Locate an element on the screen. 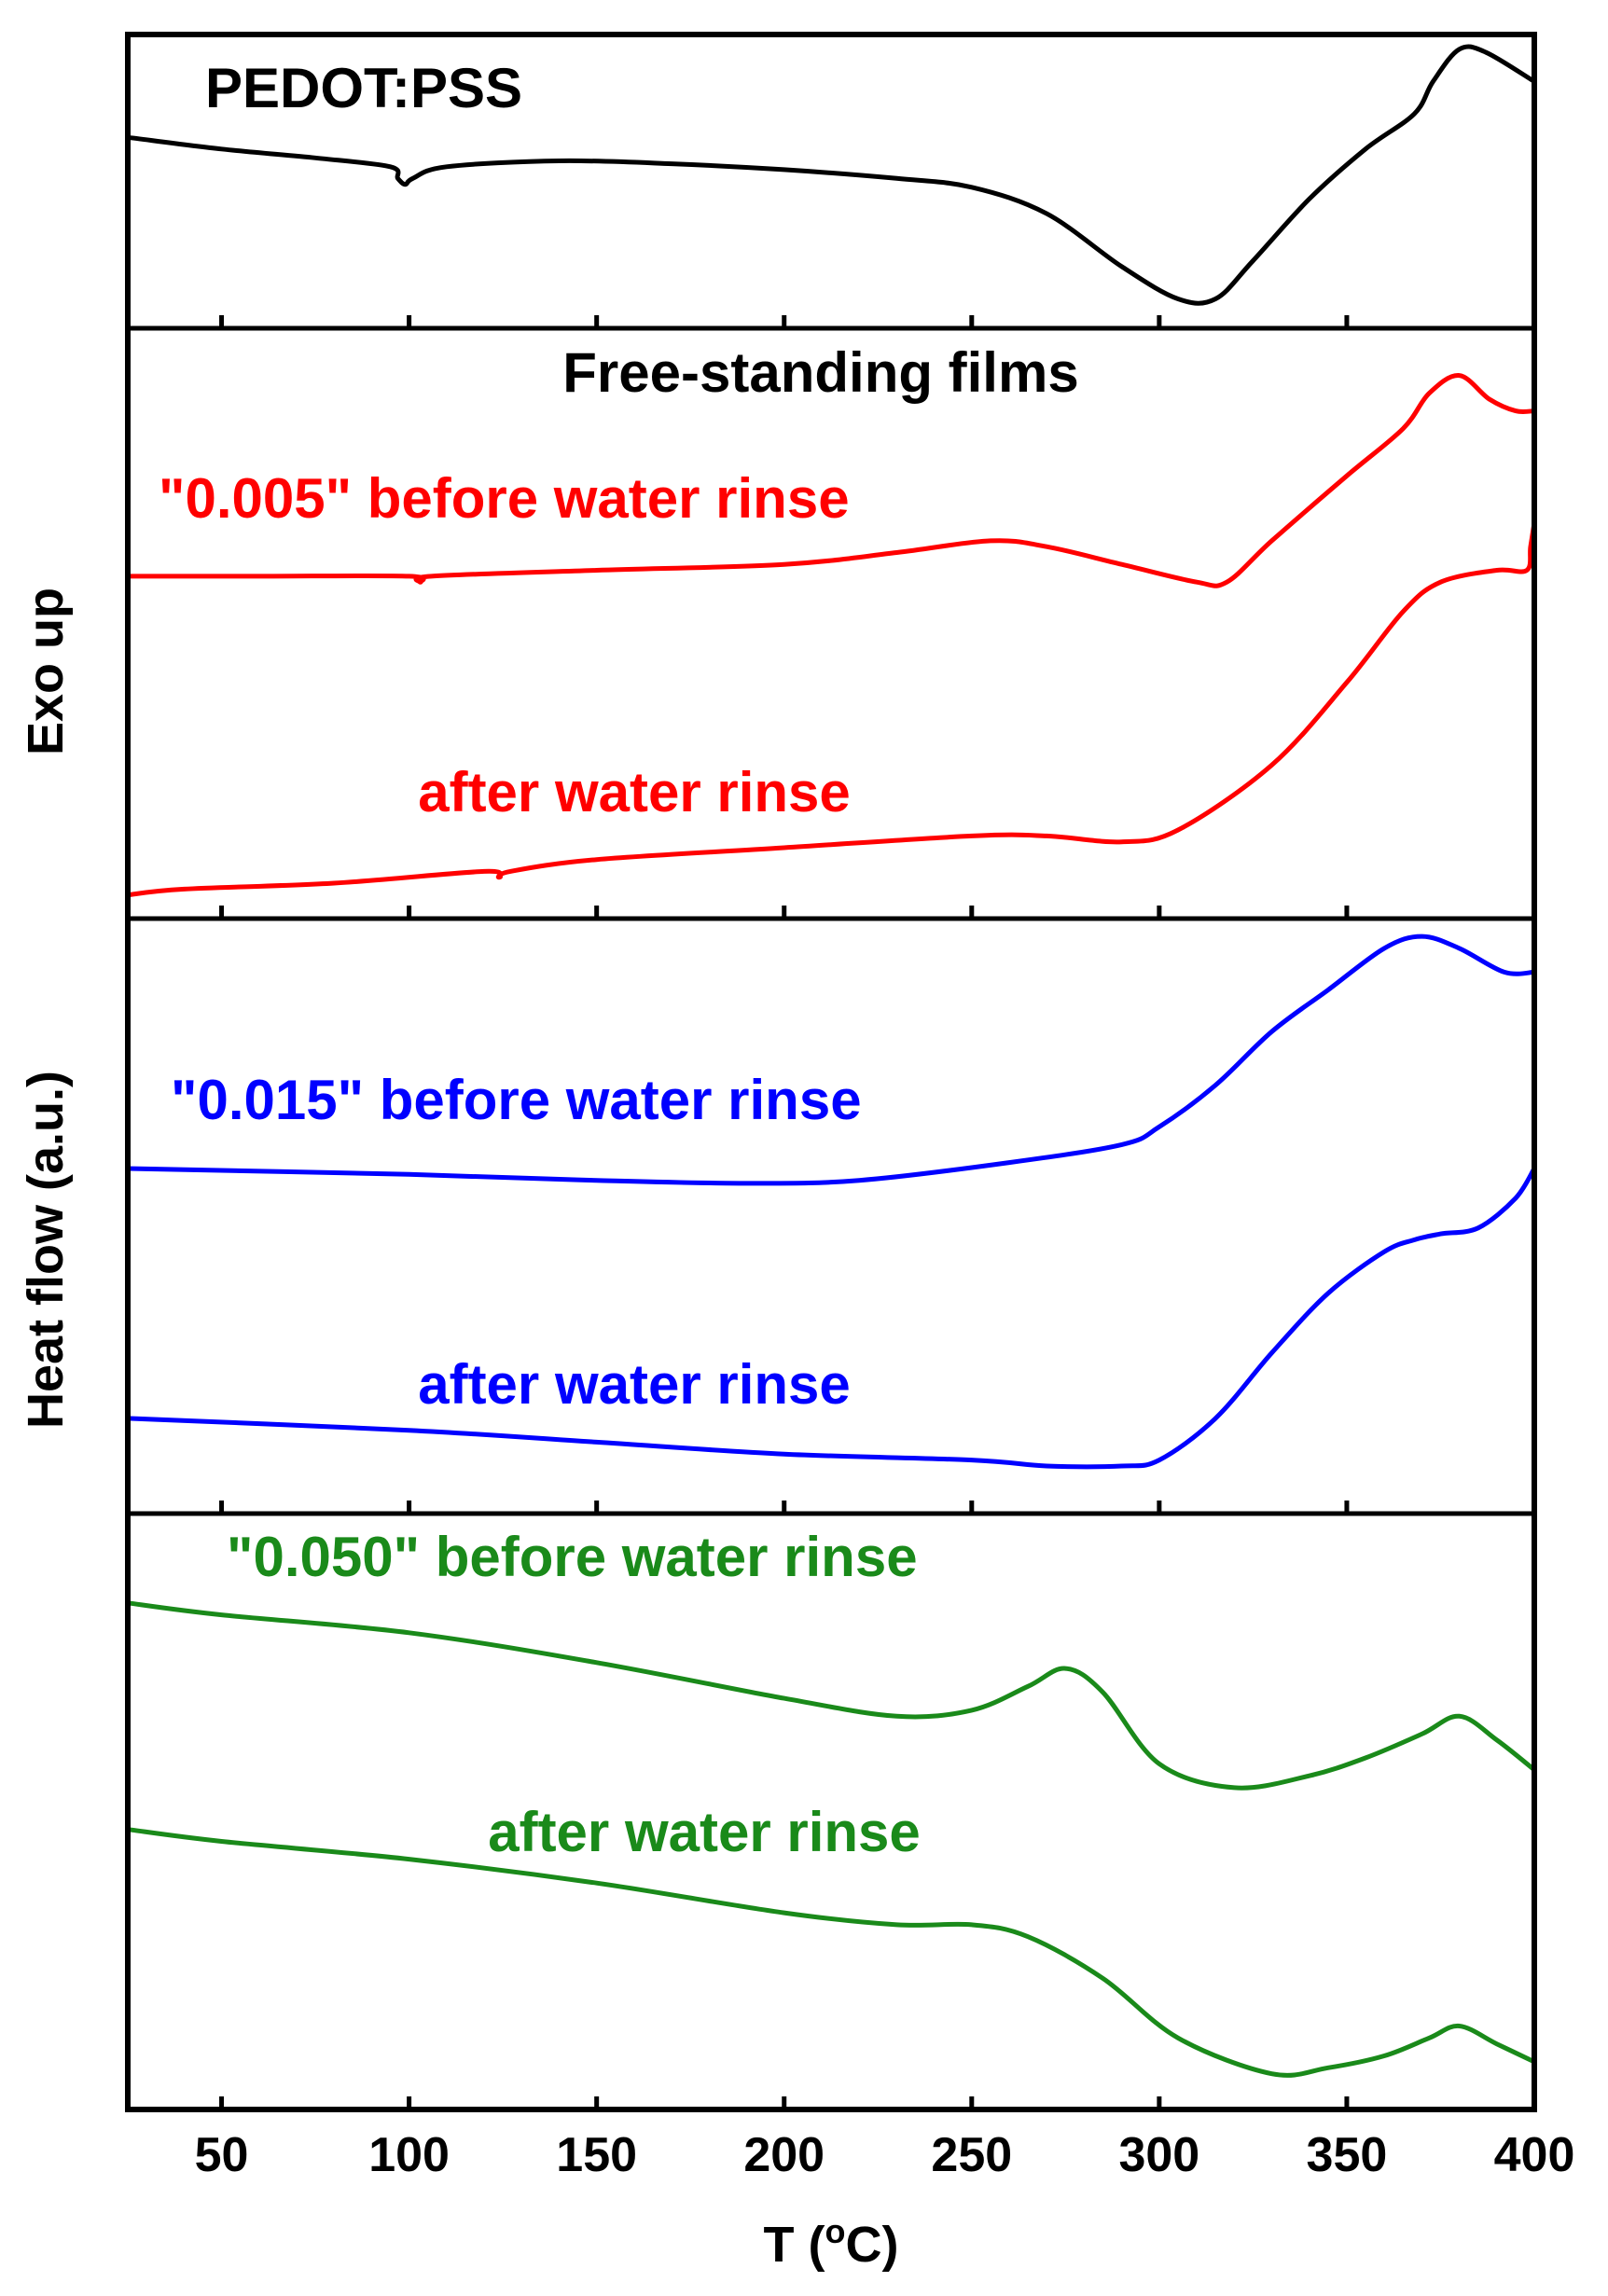 The width and height of the screenshot is (1608, 2296). series-line-0-015-after-water-rinse is located at coordinates (831, 1318).